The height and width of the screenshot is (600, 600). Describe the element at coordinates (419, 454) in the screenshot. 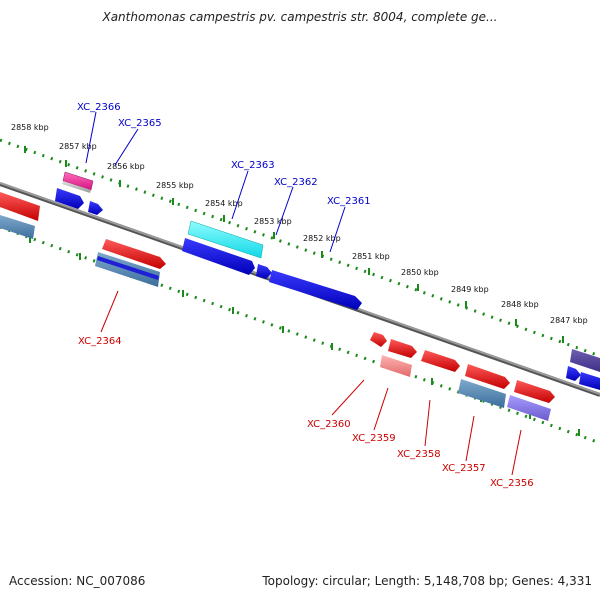

I see `gene-label-xc-2358: XC_2358` at that location.